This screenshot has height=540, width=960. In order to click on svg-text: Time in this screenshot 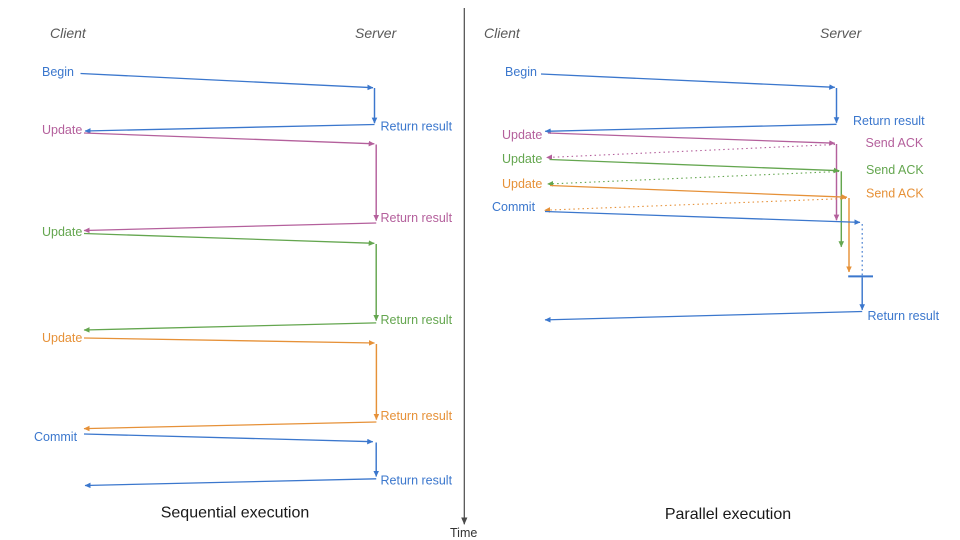, I will do `click(463, 533)`.